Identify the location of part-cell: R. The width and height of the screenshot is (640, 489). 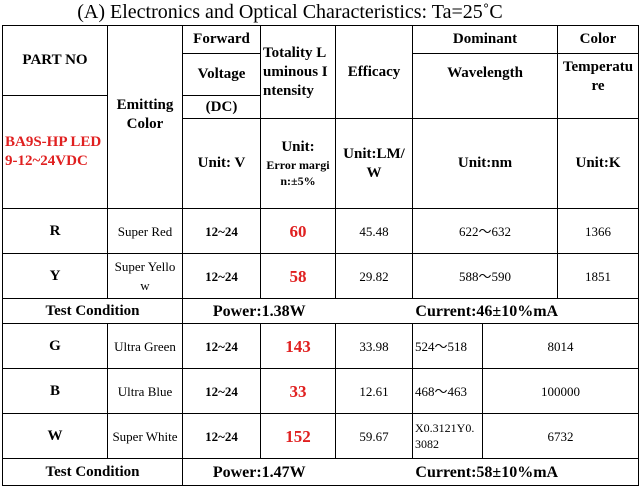
(55, 231).